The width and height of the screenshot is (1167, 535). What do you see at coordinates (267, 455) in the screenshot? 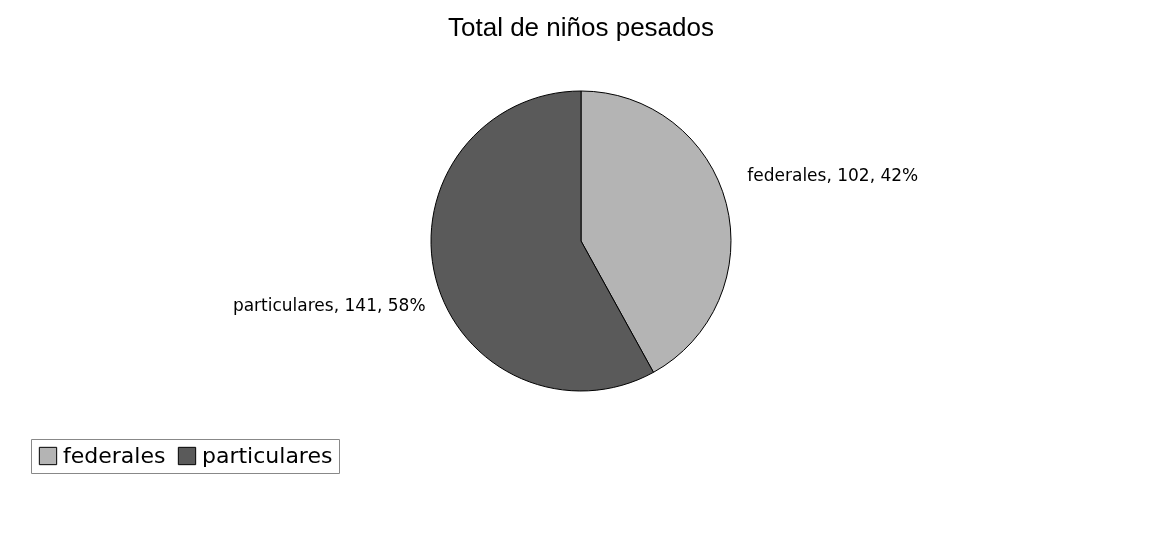
I see `legend-label: particulares` at bounding box center [267, 455].